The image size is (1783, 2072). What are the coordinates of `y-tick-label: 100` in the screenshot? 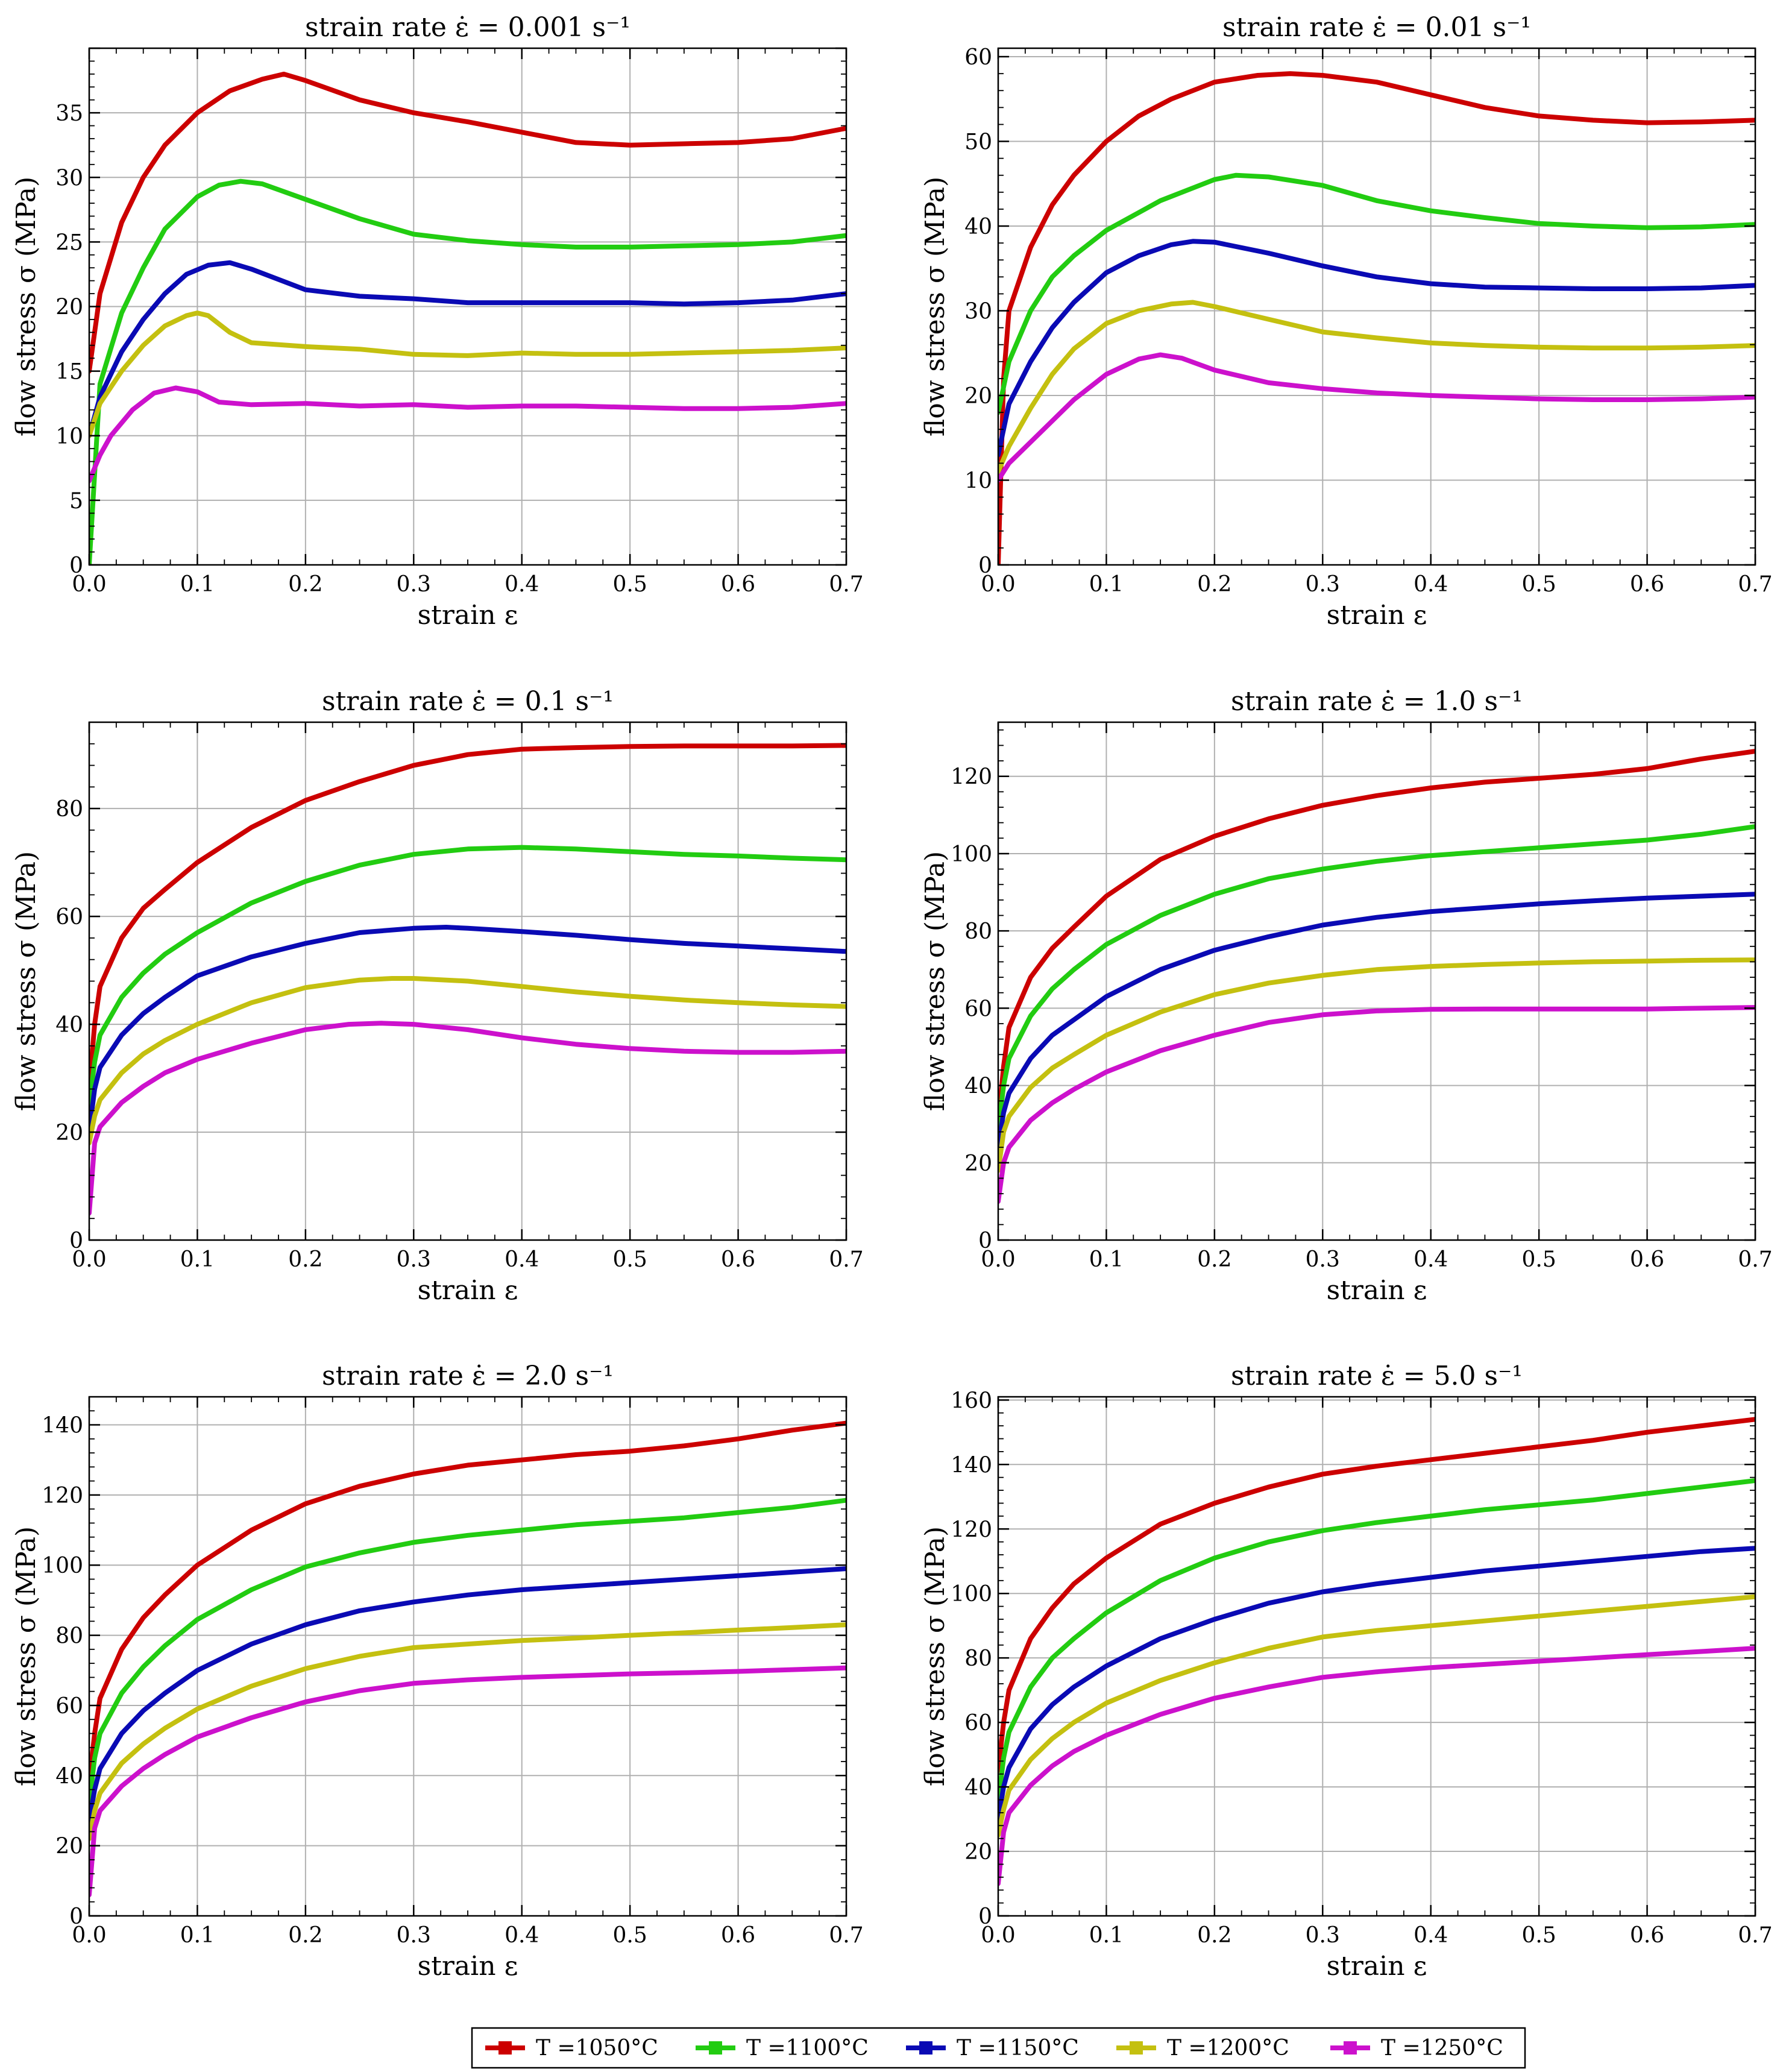 It's located at (62, 1566).